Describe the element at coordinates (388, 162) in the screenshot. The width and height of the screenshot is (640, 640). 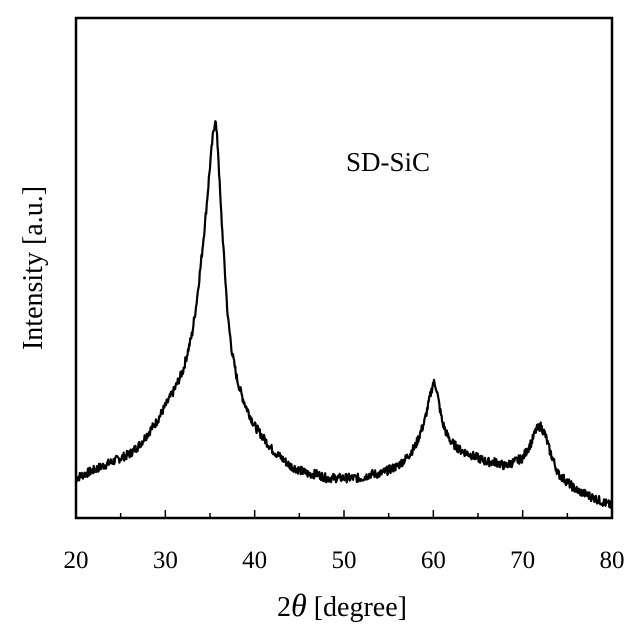
I see `sample-annotation: SD-SiC` at that location.